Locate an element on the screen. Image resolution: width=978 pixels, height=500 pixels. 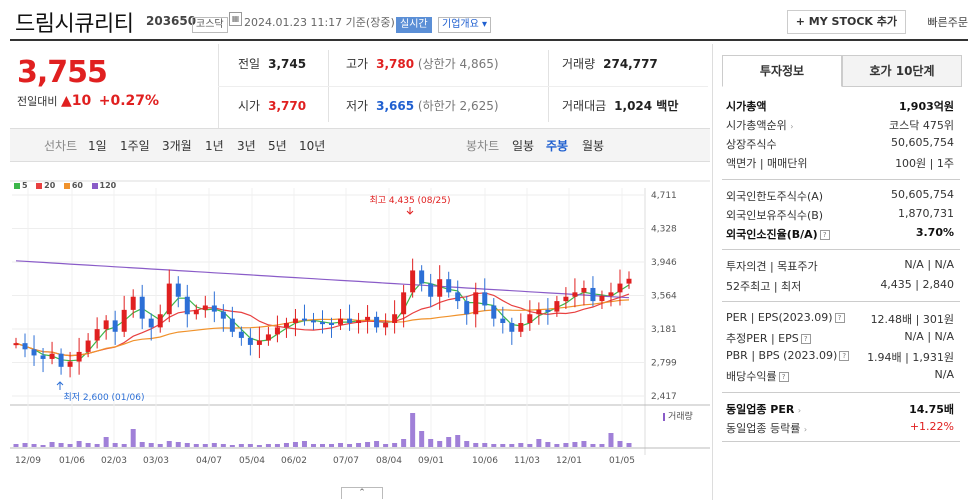
low-price: 3,665 is located at coordinates (395, 106).